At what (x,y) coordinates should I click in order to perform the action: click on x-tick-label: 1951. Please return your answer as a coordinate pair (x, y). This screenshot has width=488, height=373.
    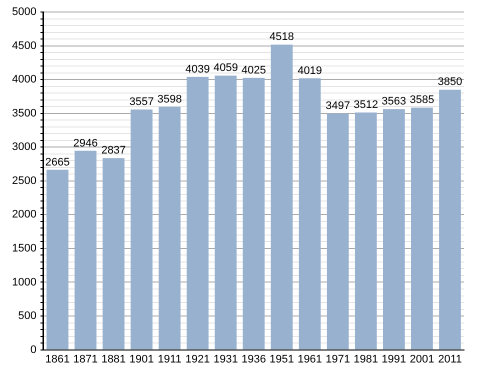
    Looking at the image, I should click on (282, 359).